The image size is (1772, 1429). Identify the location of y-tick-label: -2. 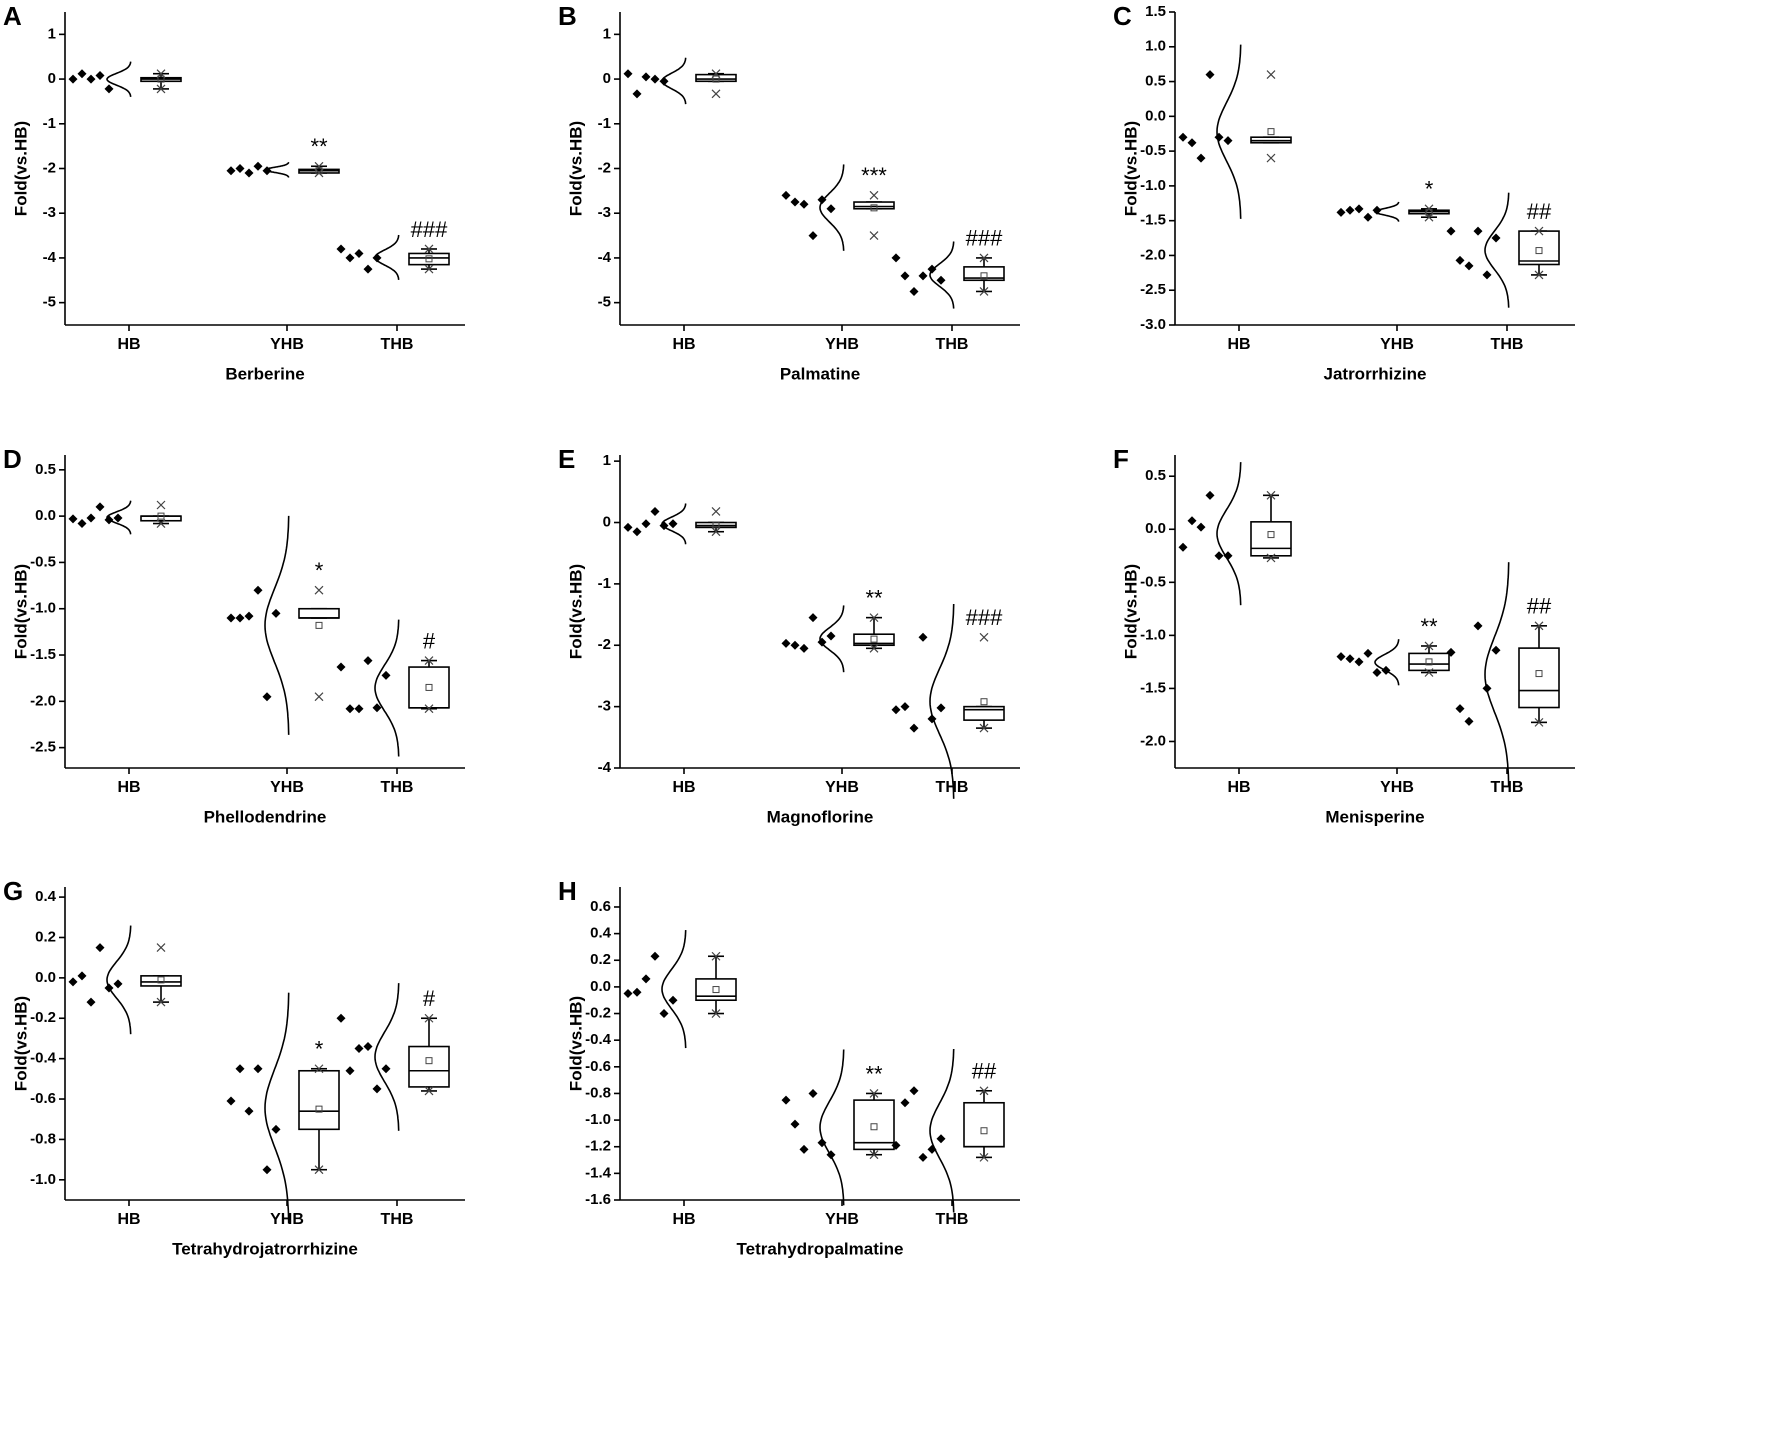
(49, 167).